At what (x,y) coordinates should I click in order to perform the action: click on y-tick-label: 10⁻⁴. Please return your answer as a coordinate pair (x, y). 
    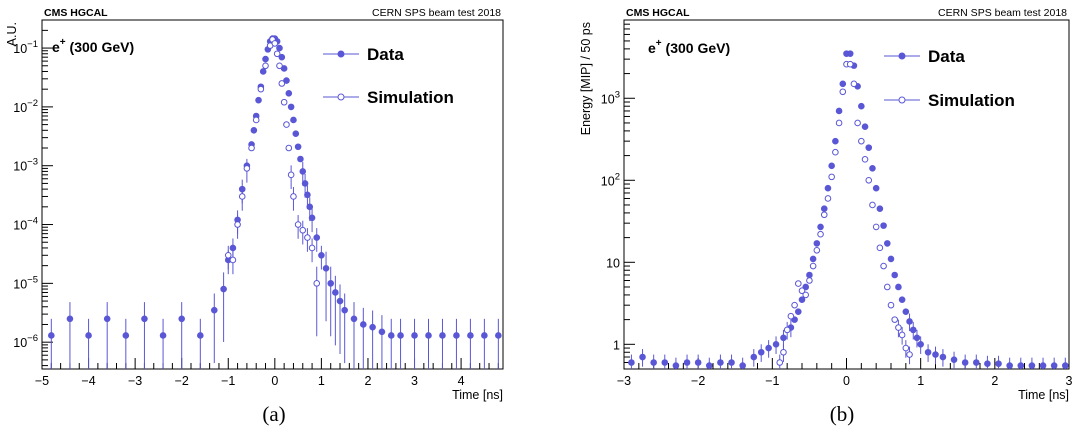
    Looking at the image, I should click on (25, 224).